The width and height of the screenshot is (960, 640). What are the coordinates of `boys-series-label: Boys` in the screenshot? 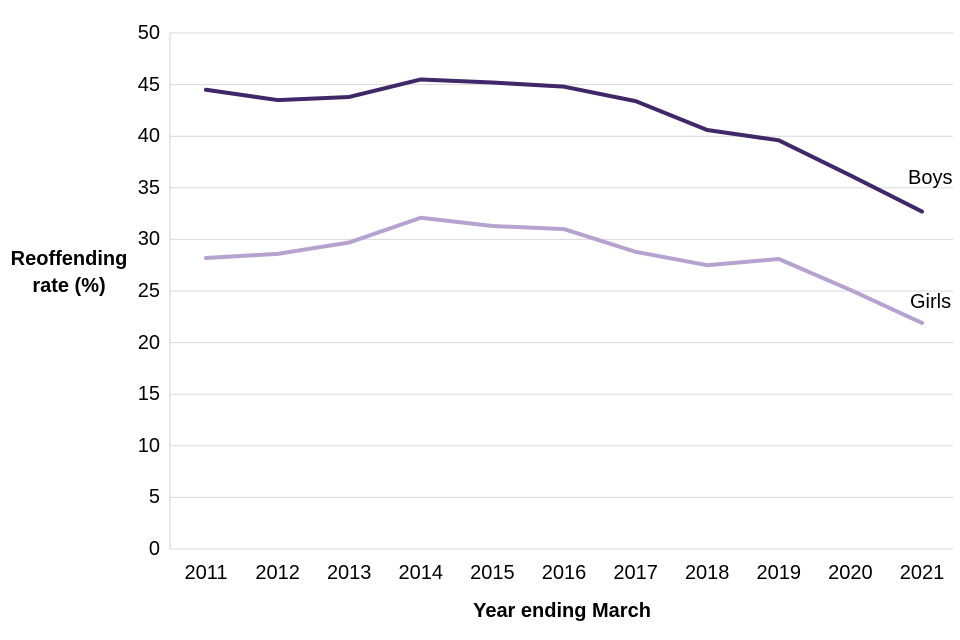 It's located at (930, 178).